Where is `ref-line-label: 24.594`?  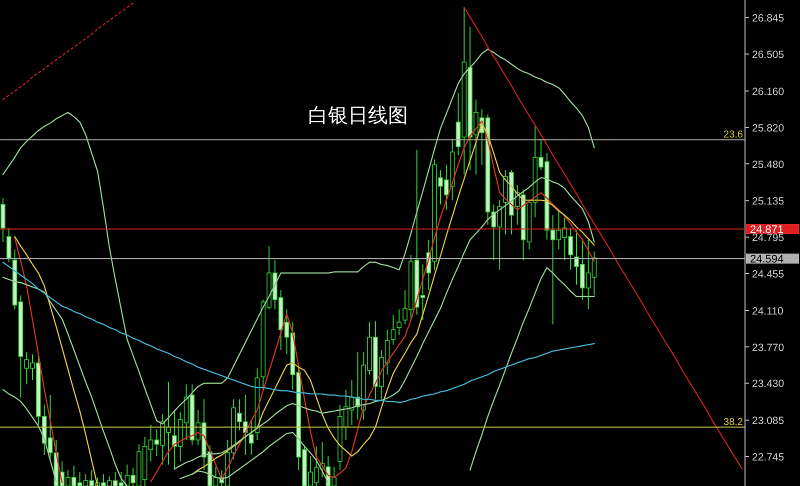 ref-line-label: 24.594 is located at coordinates (767, 260).